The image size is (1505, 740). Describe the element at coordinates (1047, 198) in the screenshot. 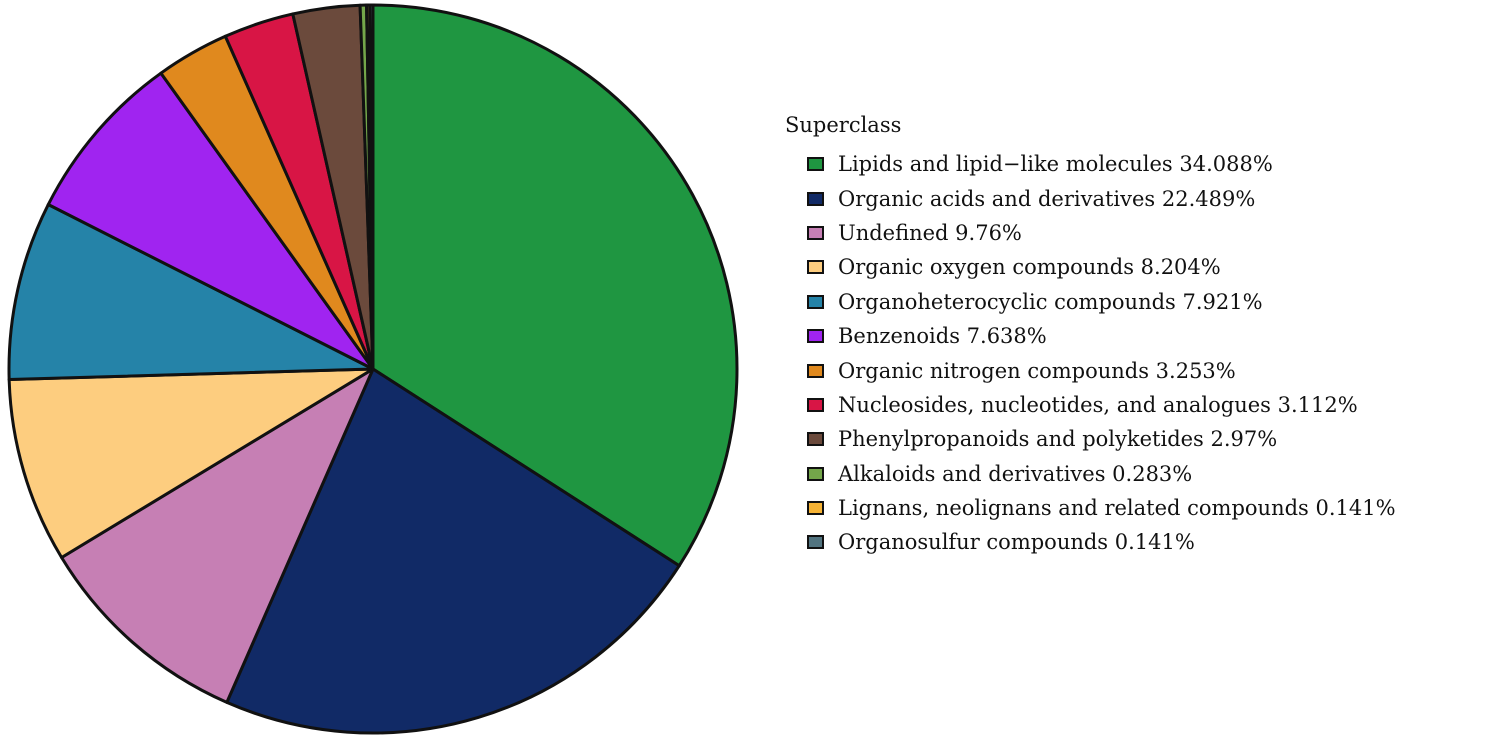

I see `legend-label: Organic acids and derivatives 22.489%` at that location.